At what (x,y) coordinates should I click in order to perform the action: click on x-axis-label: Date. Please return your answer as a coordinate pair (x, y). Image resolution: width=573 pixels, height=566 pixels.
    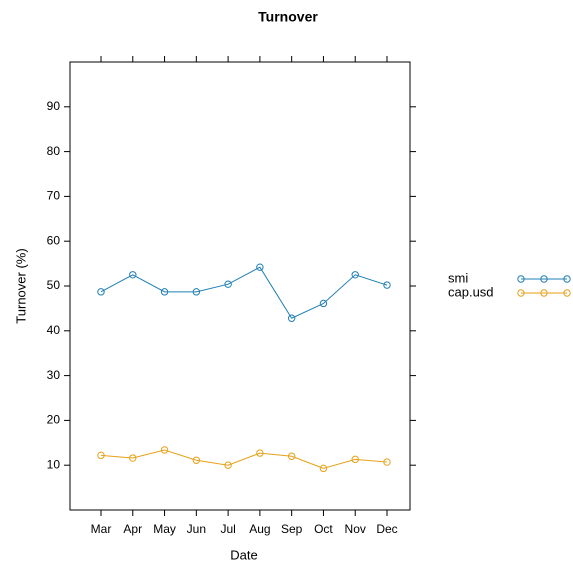
    Looking at the image, I should click on (243, 554).